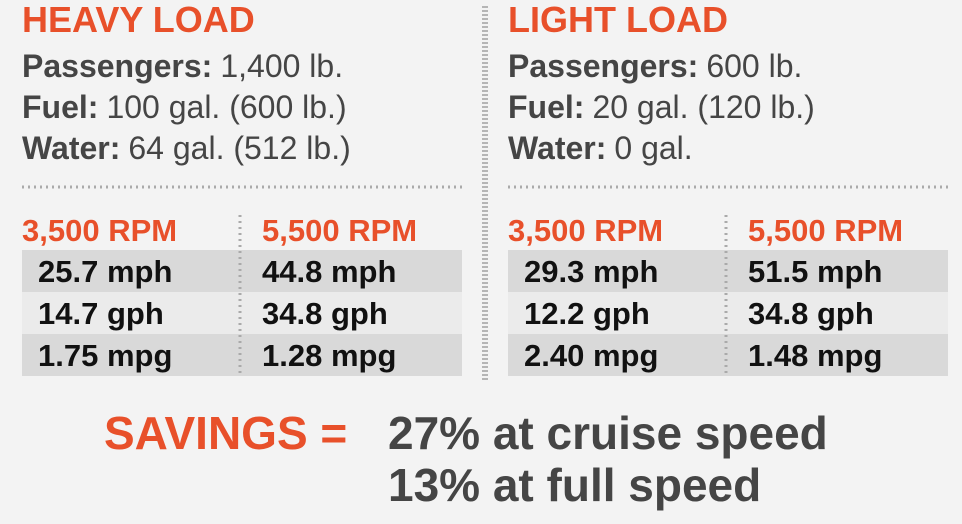 This screenshot has height=524, width=962. I want to click on spec-value: 600 lb., so click(754, 66).